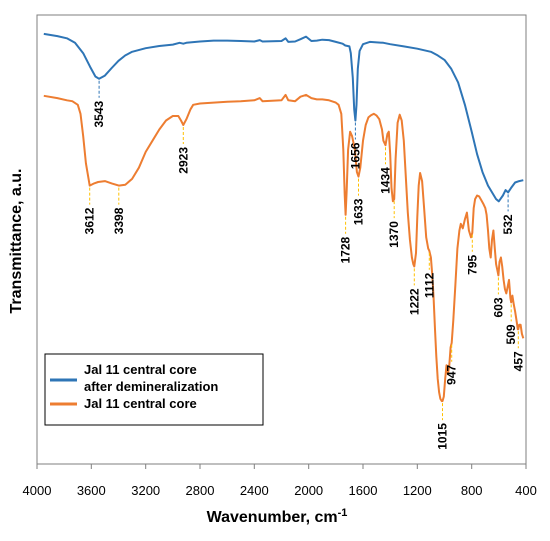 This screenshot has height=541, width=550. I want to click on peak-label-3398: 3398, so click(119, 220).